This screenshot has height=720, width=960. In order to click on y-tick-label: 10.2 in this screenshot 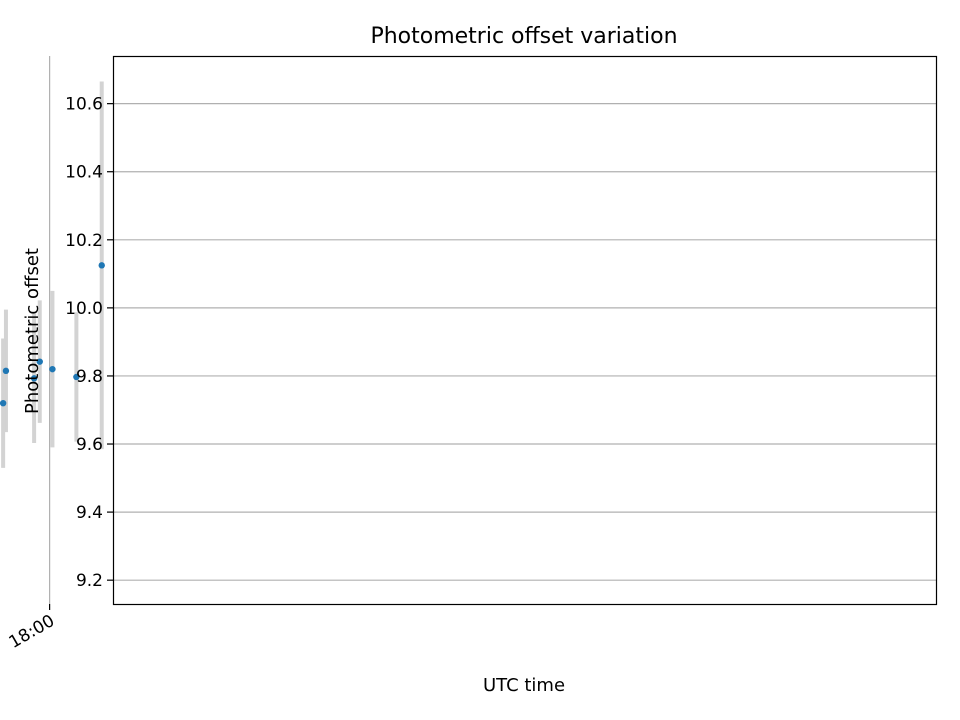, I will do `click(84, 241)`.